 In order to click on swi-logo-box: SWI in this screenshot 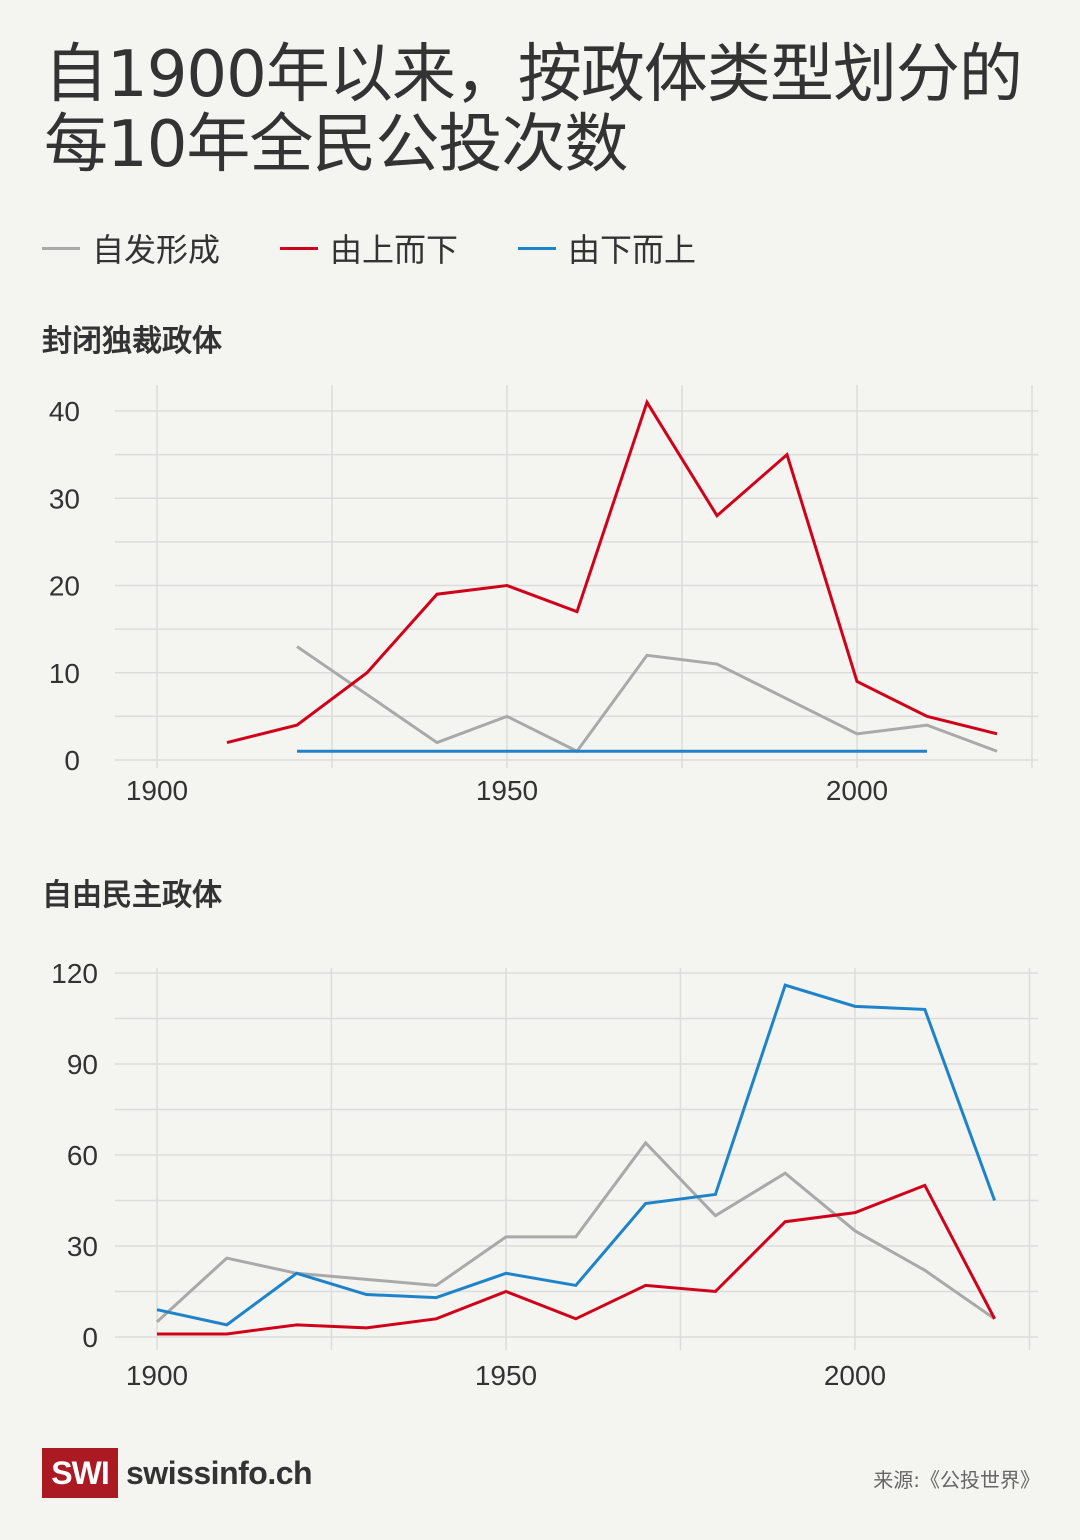, I will do `click(80, 1473)`.